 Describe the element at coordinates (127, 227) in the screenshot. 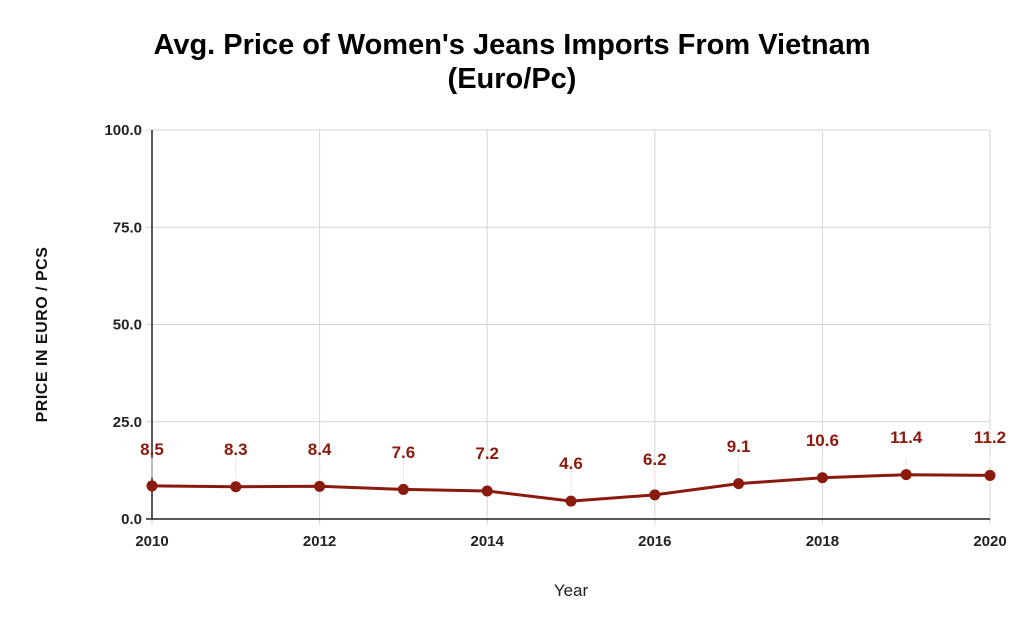

I see `y-tick-label: 75.0` at that location.